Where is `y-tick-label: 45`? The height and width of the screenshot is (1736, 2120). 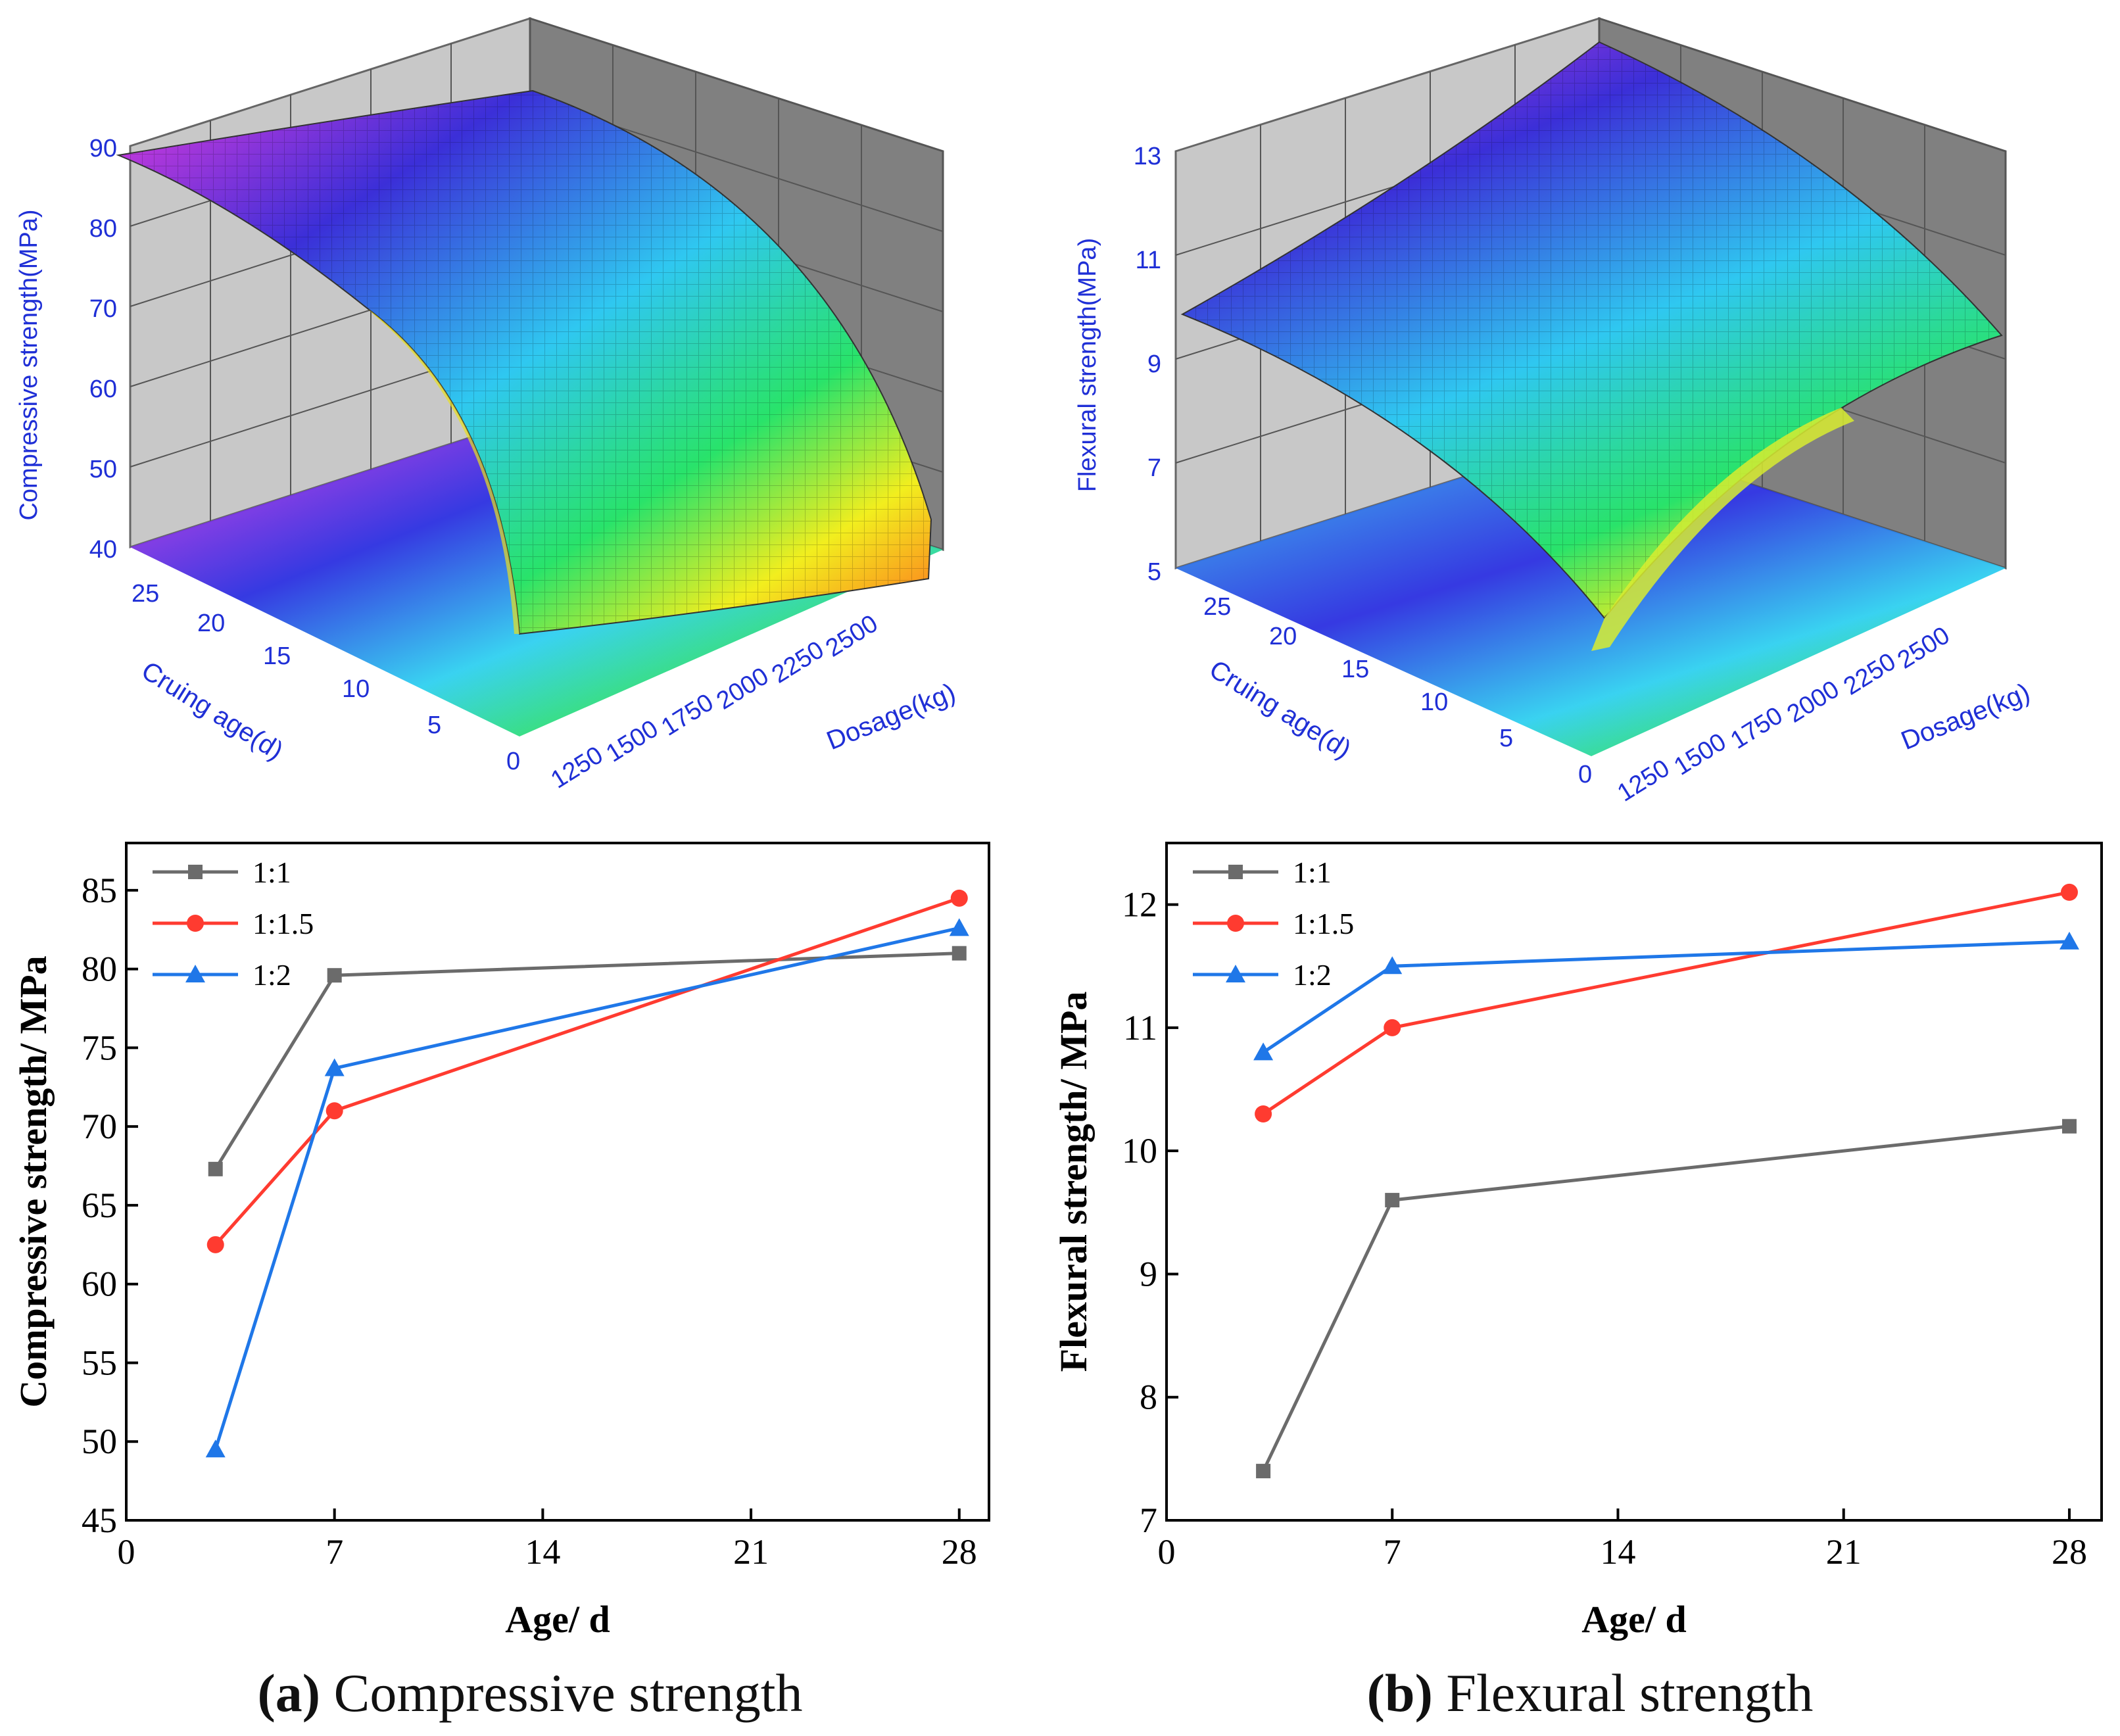
y-tick-label: 45 is located at coordinates (99, 1521).